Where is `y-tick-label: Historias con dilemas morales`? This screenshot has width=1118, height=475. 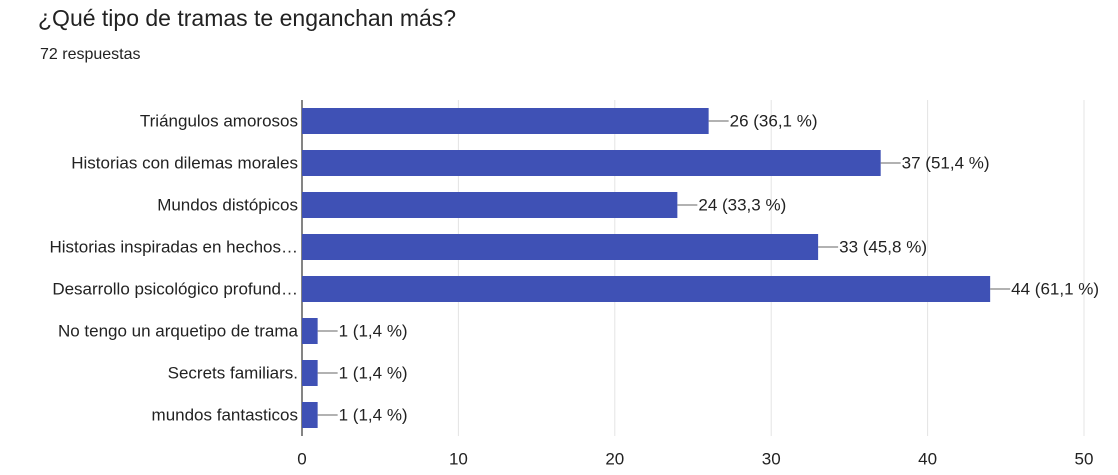 y-tick-label: Historias con dilemas morales is located at coordinates (184, 162).